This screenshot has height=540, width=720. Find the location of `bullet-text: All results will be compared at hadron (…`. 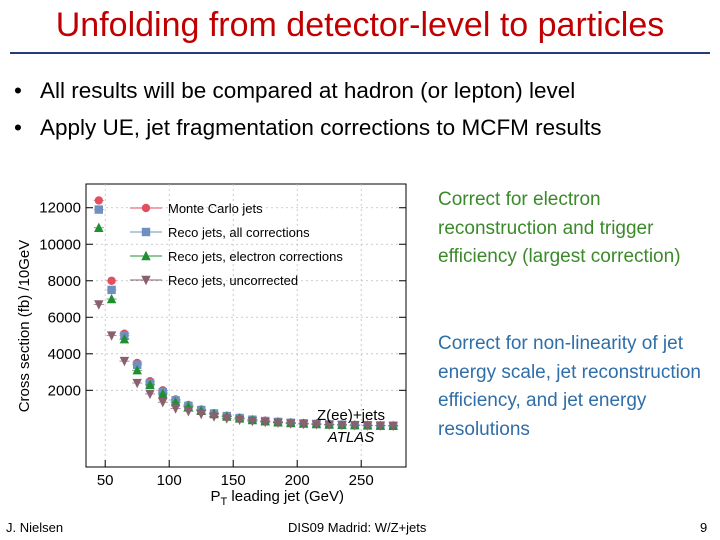

bullet-text: All results will be compared at hadron (… is located at coordinates (308, 90).